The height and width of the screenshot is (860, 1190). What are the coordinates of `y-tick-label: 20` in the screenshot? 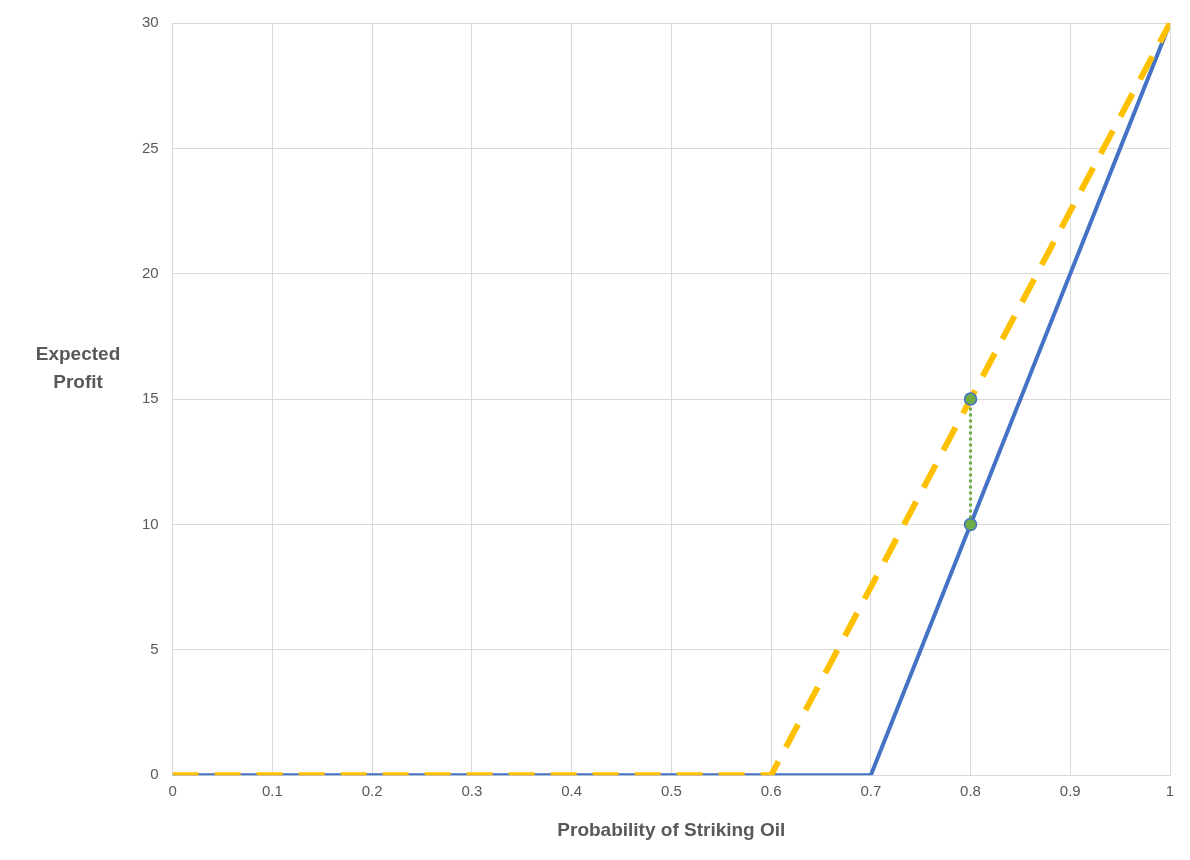 It's located at (150, 272).